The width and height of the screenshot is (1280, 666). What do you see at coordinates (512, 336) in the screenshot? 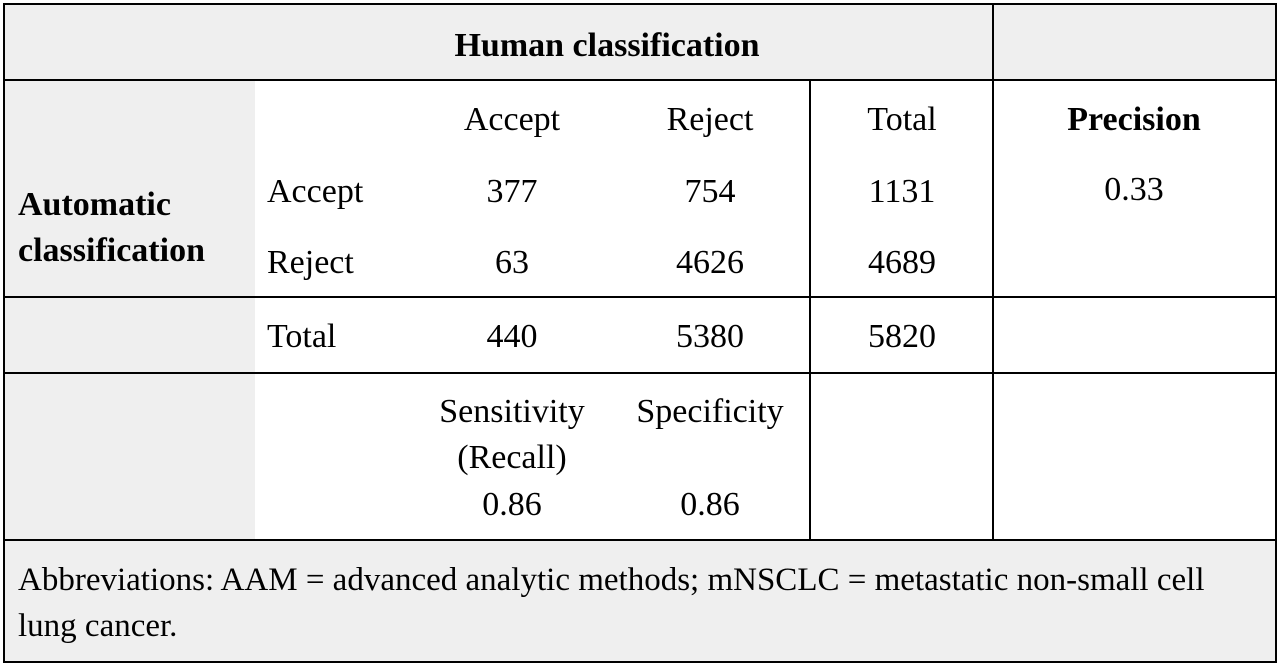
I see `cell: 440` at bounding box center [512, 336].